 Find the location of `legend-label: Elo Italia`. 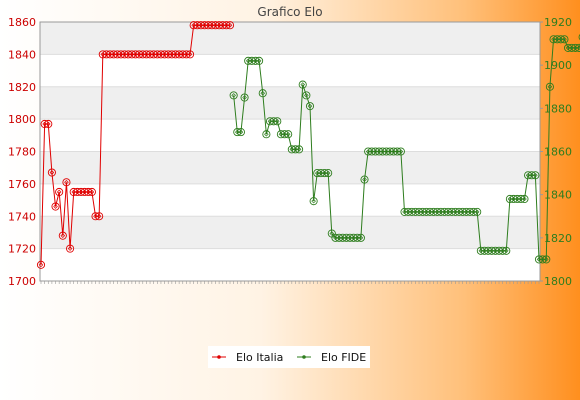

legend-label: Elo Italia is located at coordinates (259, 357).